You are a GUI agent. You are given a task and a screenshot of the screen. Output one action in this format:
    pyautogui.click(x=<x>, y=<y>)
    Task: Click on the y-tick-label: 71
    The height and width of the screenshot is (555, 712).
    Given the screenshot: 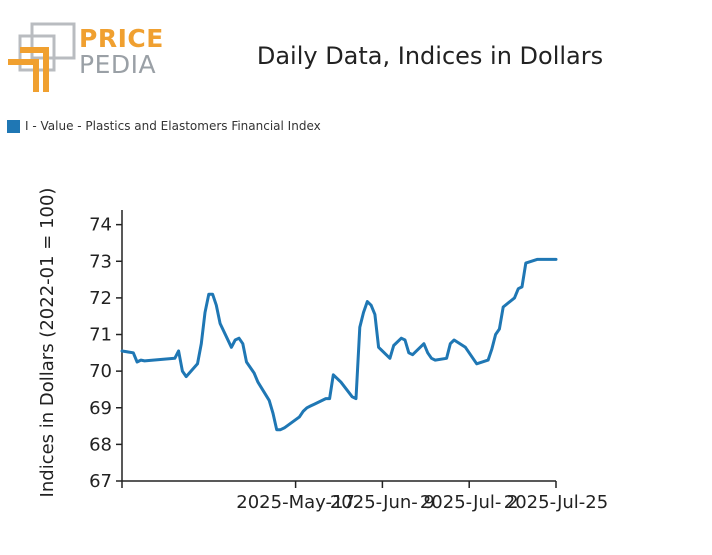 What is the action you would take?
    pyautogui.click(x=100, y=335)
    